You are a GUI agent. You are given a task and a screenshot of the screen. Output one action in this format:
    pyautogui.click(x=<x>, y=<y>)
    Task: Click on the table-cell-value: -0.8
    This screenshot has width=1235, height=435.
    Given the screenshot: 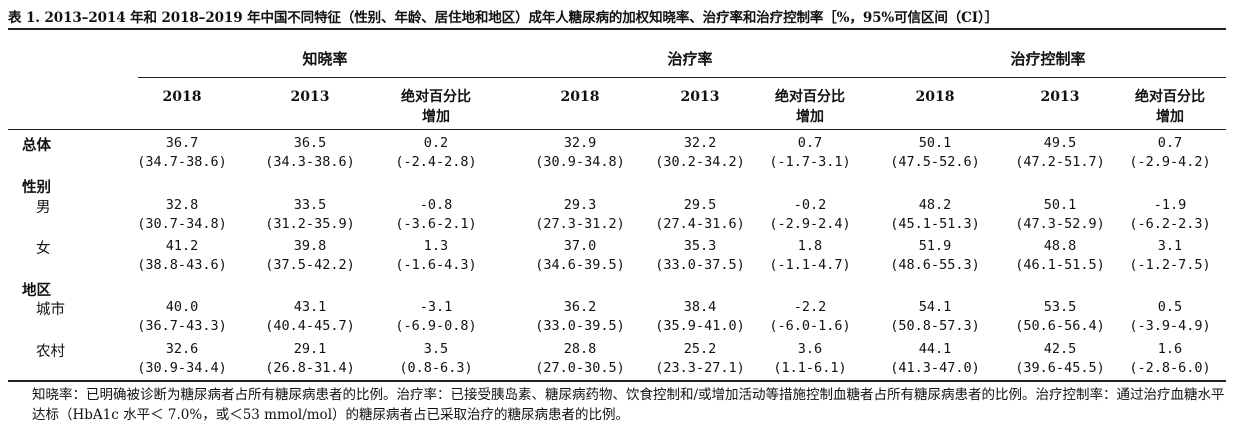 What is the action you would take?
    pyautogui.click(x=436, y=205)
    